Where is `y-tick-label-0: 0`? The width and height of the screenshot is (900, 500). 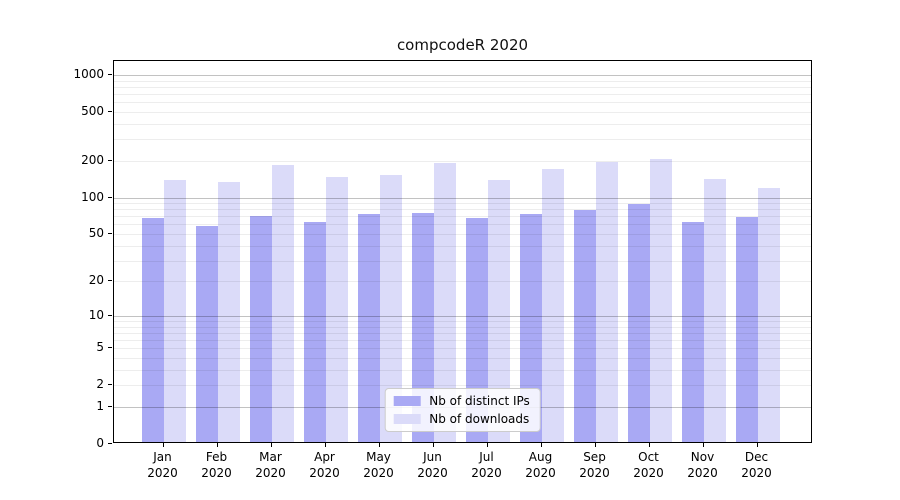 y-tick-label-0: 0 is located at coordinates (100, 443).